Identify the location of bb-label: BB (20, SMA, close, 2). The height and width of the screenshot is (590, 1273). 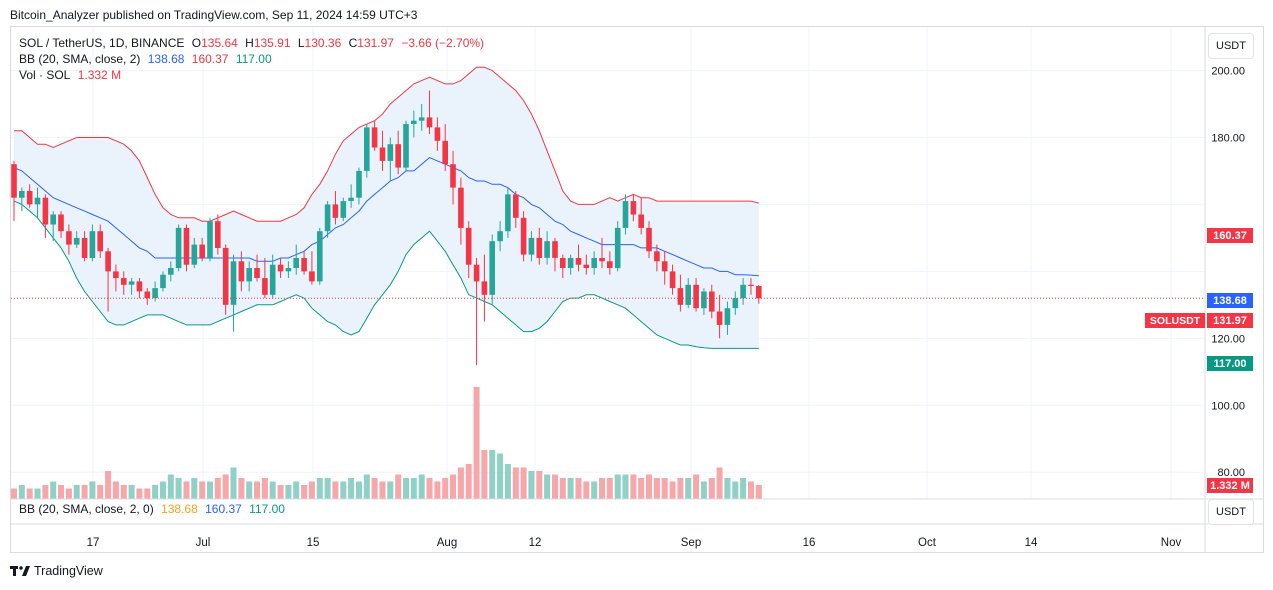
(80, 59).